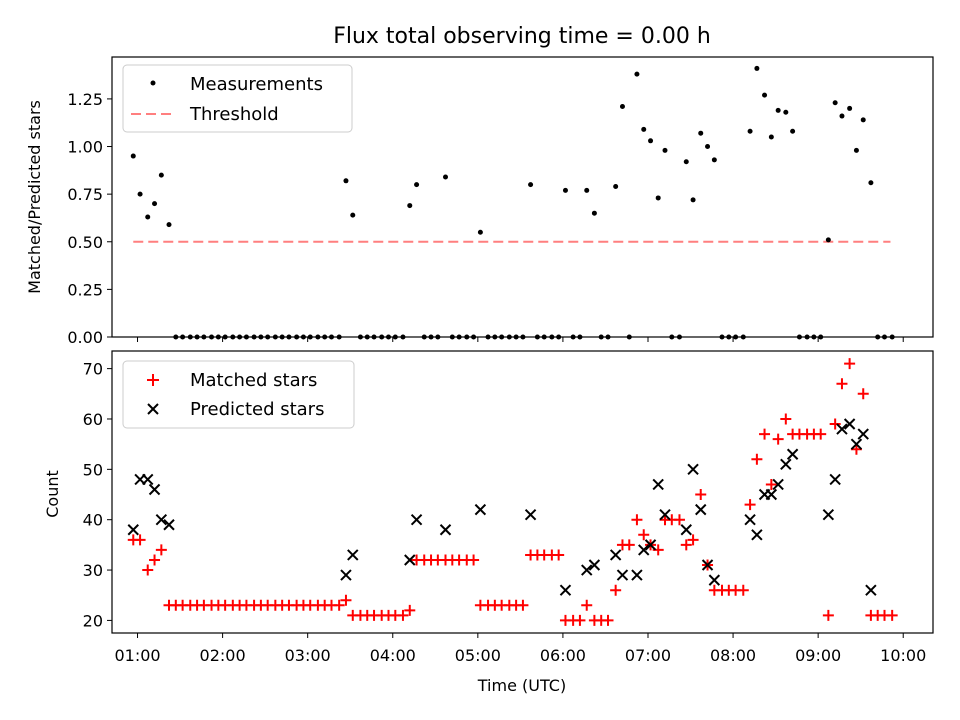  I want to click on legend-measurements-marker, so click(153, 83).